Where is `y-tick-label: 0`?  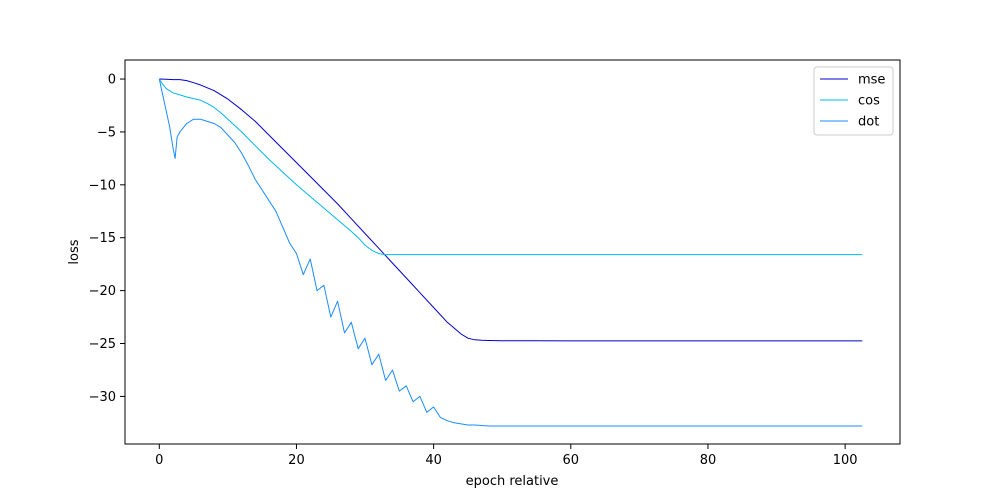
y-tick-label: 0 is located at coordinates (112, 80).